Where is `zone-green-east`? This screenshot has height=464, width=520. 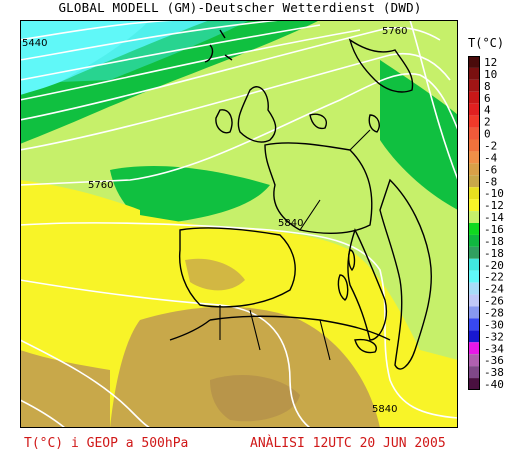
zone-green-east is located at coordinates (419, 135).